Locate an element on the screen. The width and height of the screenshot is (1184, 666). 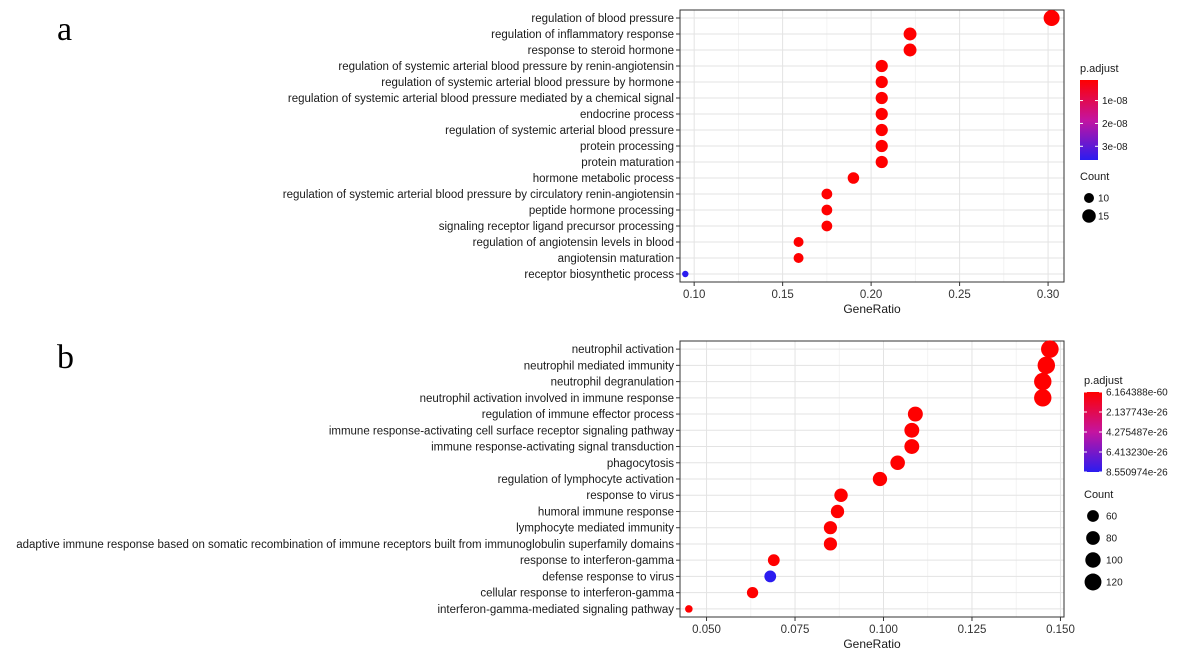
term-label: response to steroid hormone is located at coordinates (601, 51).